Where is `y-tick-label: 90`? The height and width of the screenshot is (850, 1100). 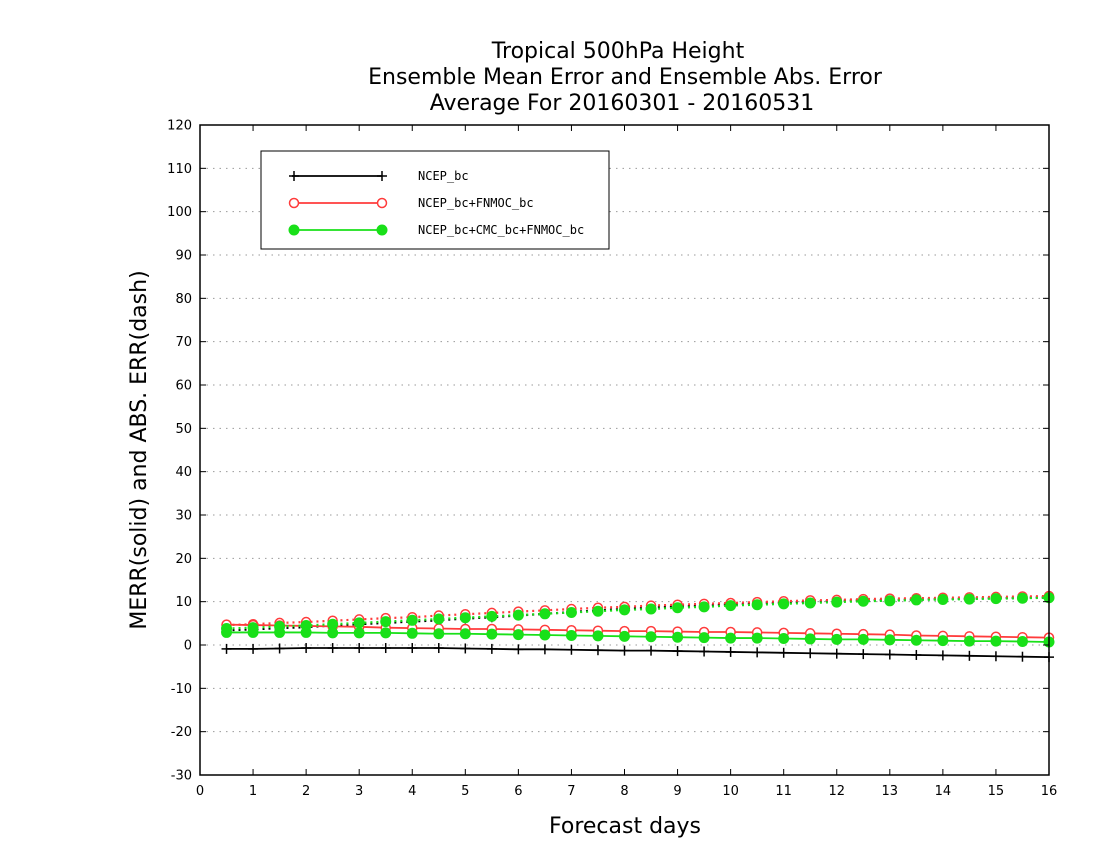
y-tick-label: 90 is located at coordinates (183, 256).